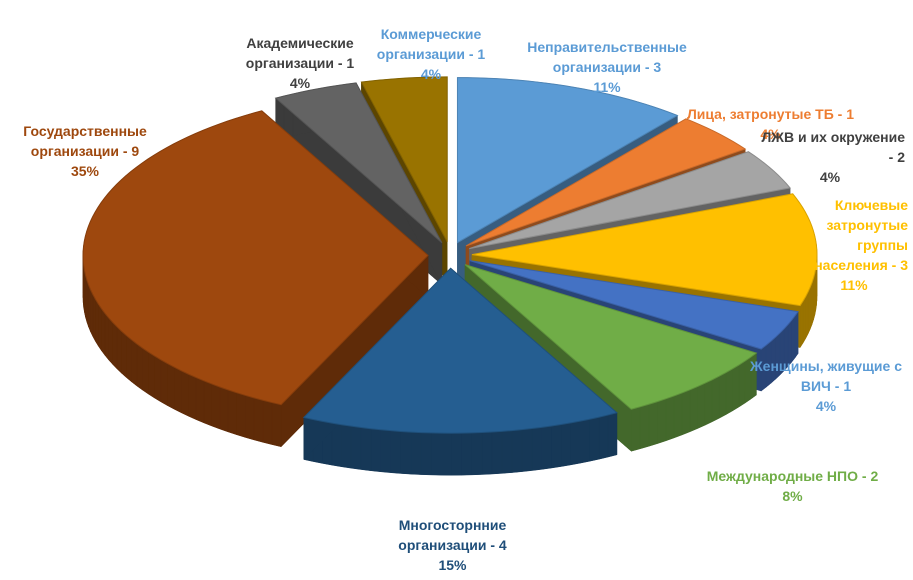  Describe the element at coordinates (452, 535) in the screenshot. I see `category-label: Многосторнние организации - 4` at that location.